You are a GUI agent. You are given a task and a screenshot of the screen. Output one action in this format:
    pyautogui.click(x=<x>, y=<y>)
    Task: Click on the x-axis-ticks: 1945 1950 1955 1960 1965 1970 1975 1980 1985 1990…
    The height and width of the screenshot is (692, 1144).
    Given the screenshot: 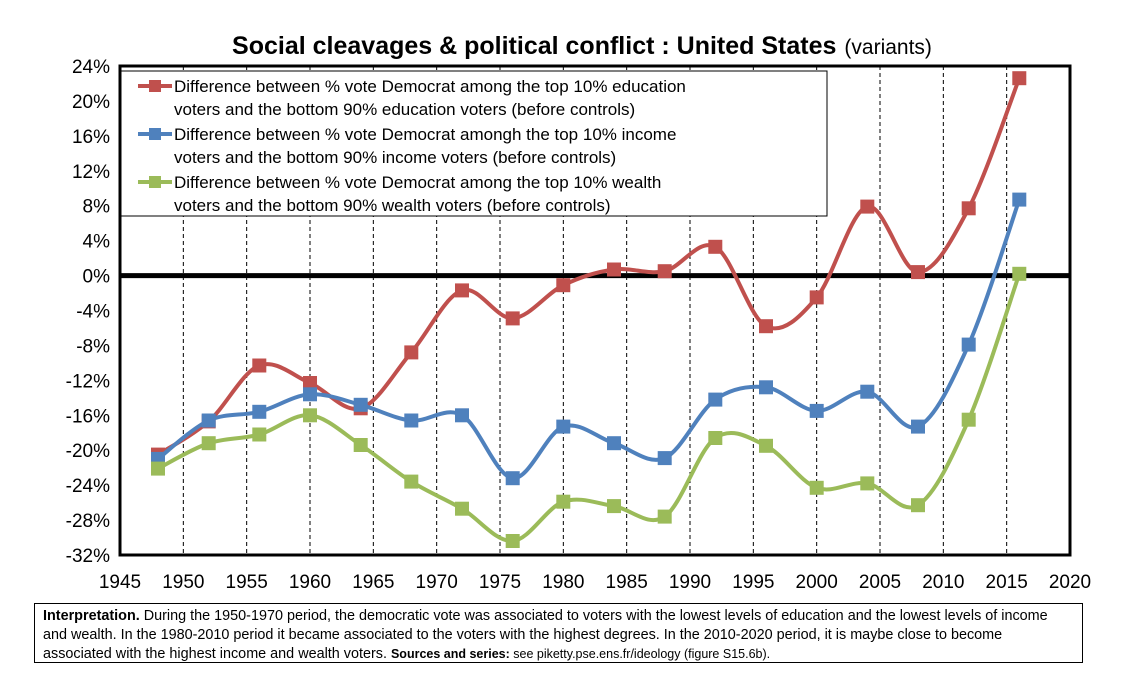 What is the action you would take?
    pyautogui.click(x=595, y=582)
    